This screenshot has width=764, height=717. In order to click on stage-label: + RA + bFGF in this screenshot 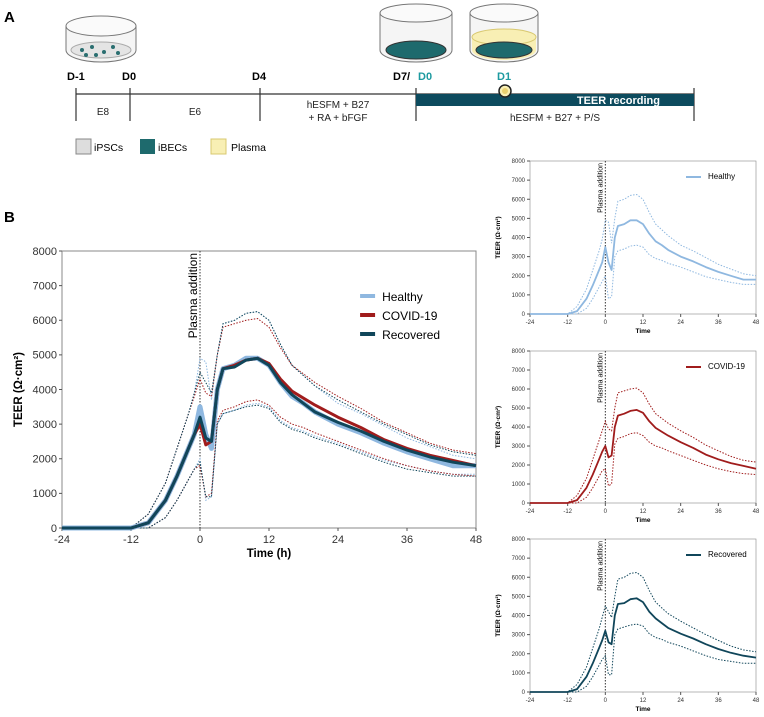, I will do `click(338, 118)`.